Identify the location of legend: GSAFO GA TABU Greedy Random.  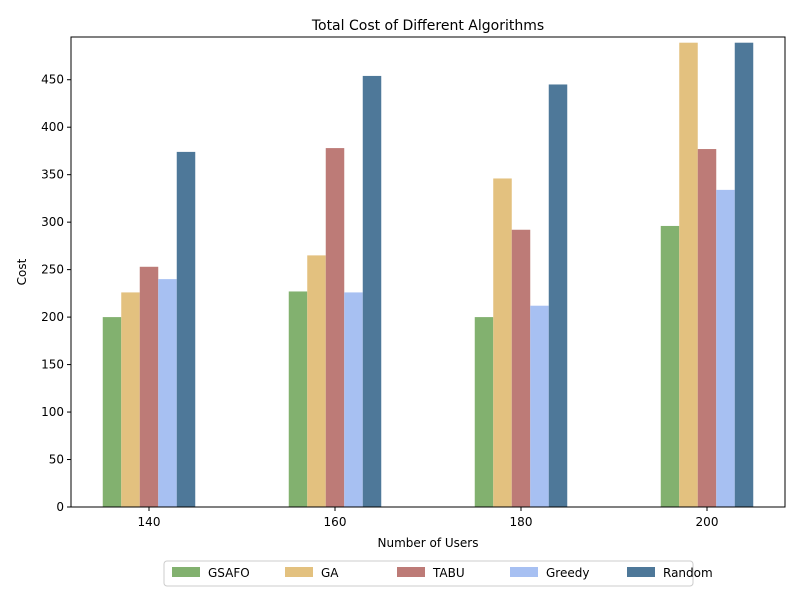
(438, 573).